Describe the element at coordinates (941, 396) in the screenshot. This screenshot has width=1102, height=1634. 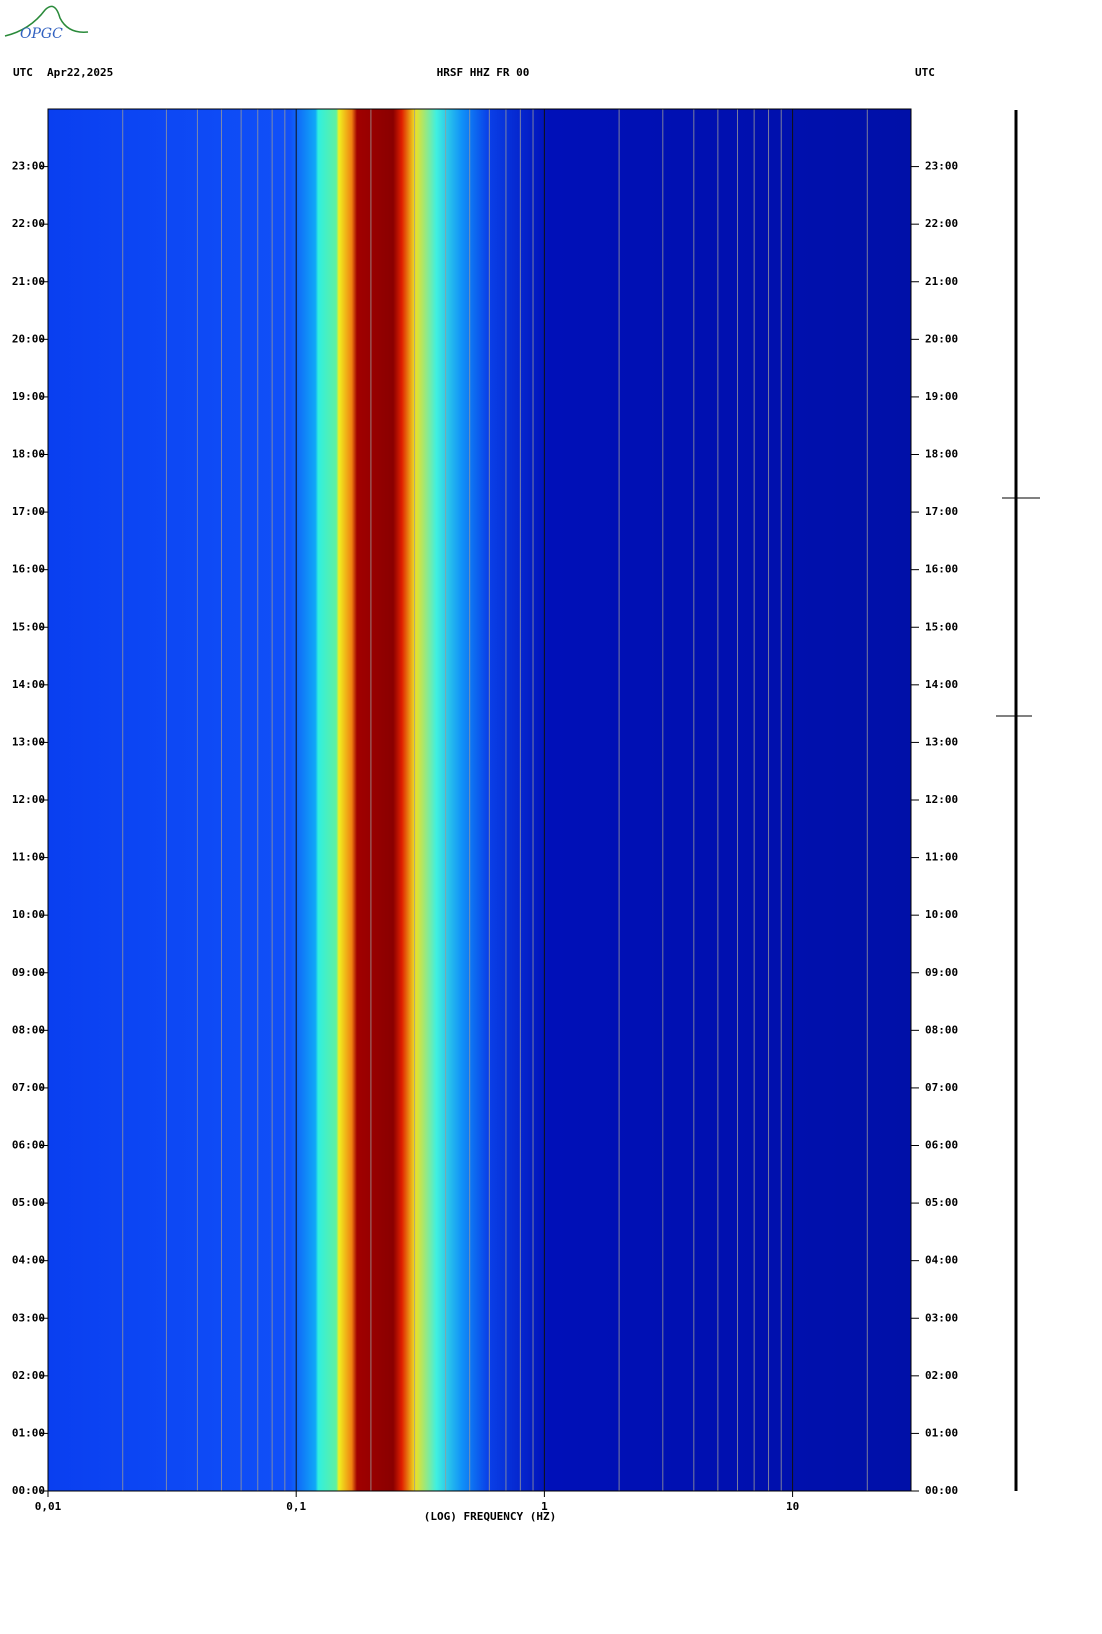
I see `y-tick-label-right: 19:00` at that location.